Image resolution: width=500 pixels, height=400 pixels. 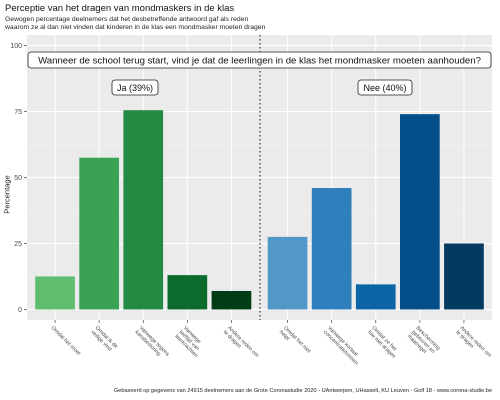 I want to click on x-tick-label-line: Omdat het moet, so click(x=66, y=341).